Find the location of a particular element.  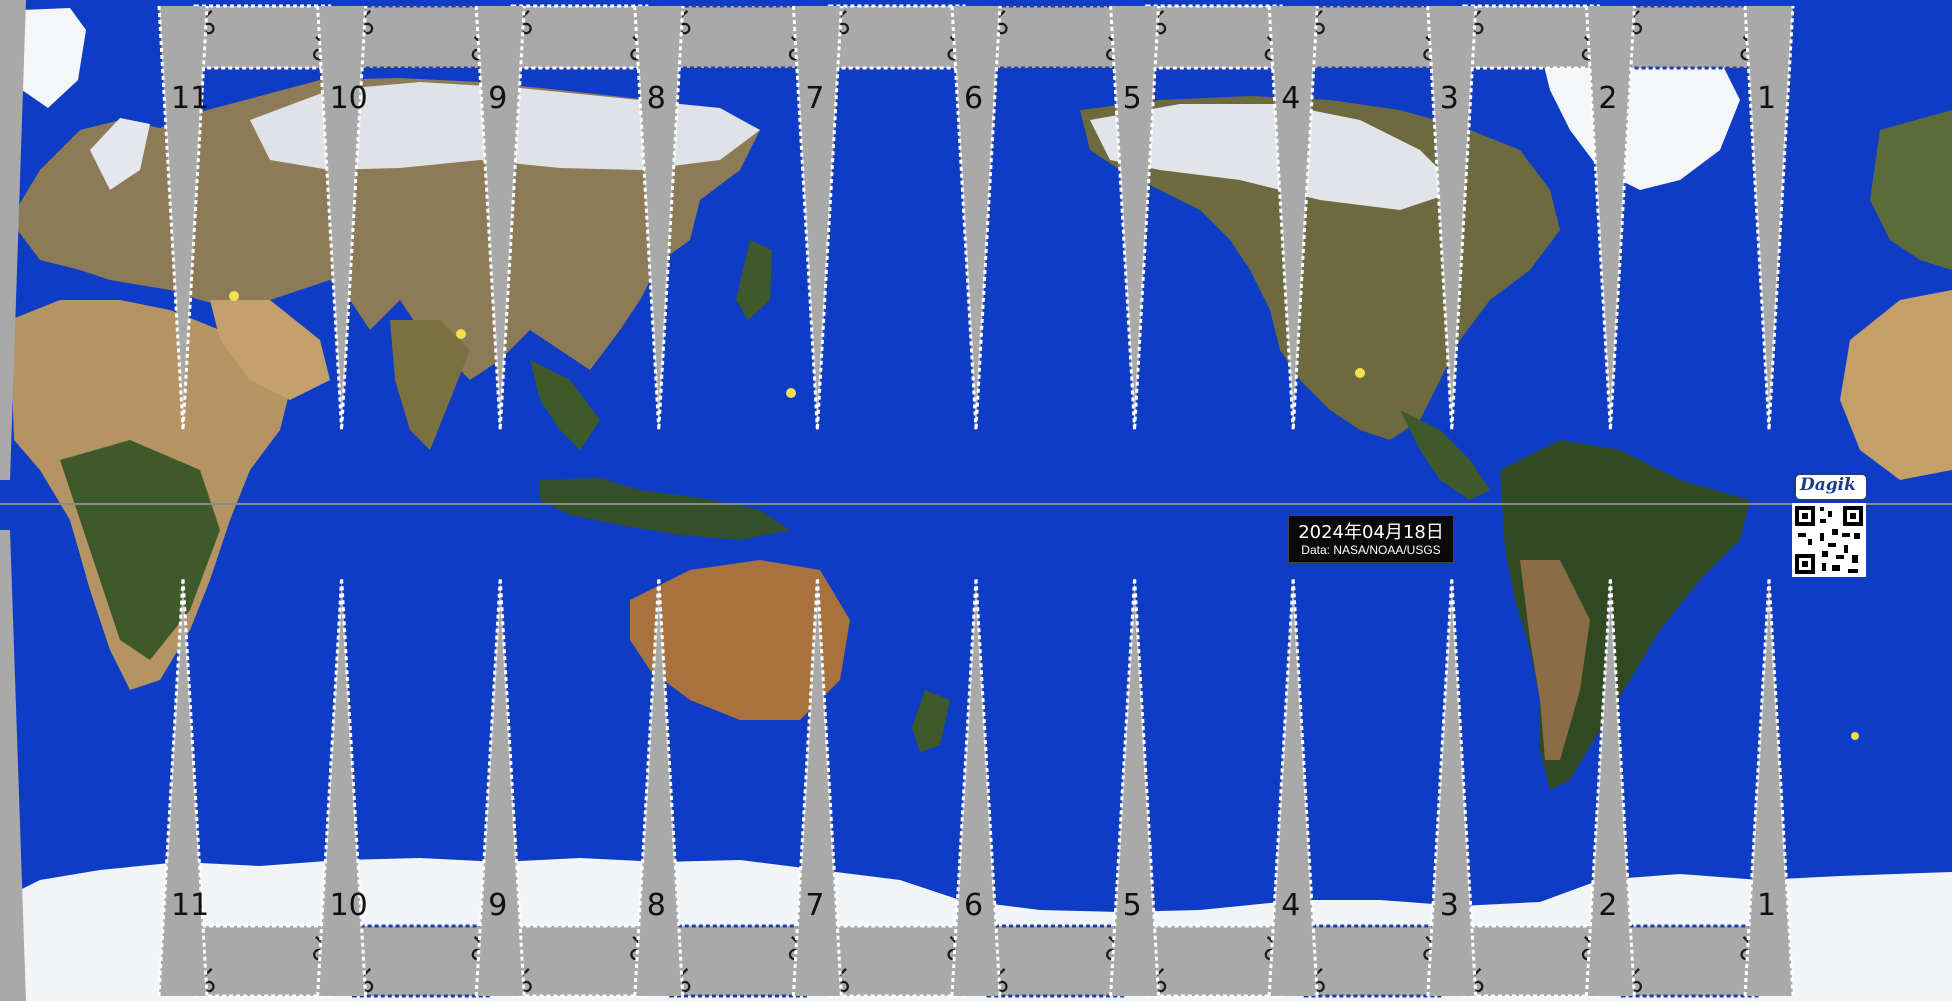

credit-label: Data: NASA/NOAA/USGS is located at coordinates (1371, 550).